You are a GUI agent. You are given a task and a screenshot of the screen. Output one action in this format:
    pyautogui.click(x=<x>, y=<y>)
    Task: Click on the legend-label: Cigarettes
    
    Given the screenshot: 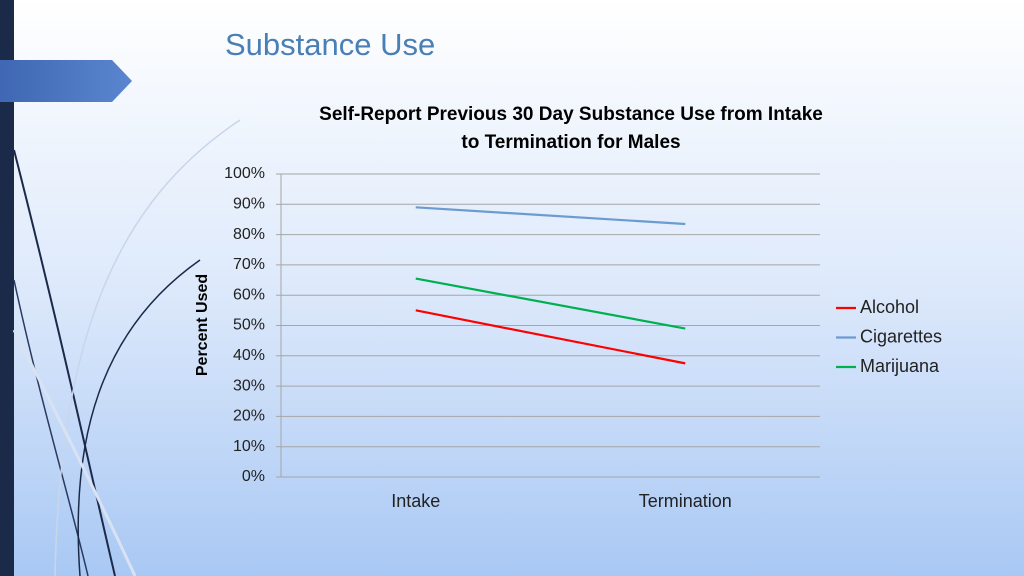 What is the action you would take?
    pyautogui.click(x=901, y=336)
    